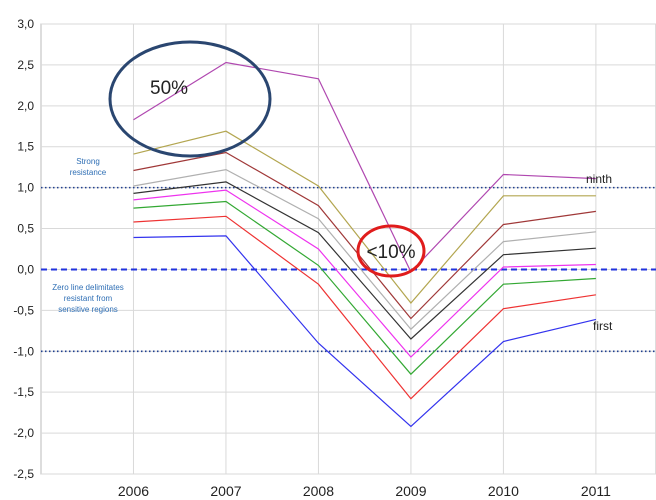 Image resolution: width=656 pixels, height=500 pixels. What do you see at coordinates (503, 491) in the screenshot?
I see `x-tick-label: 2010` at bounding box center [503, 491].